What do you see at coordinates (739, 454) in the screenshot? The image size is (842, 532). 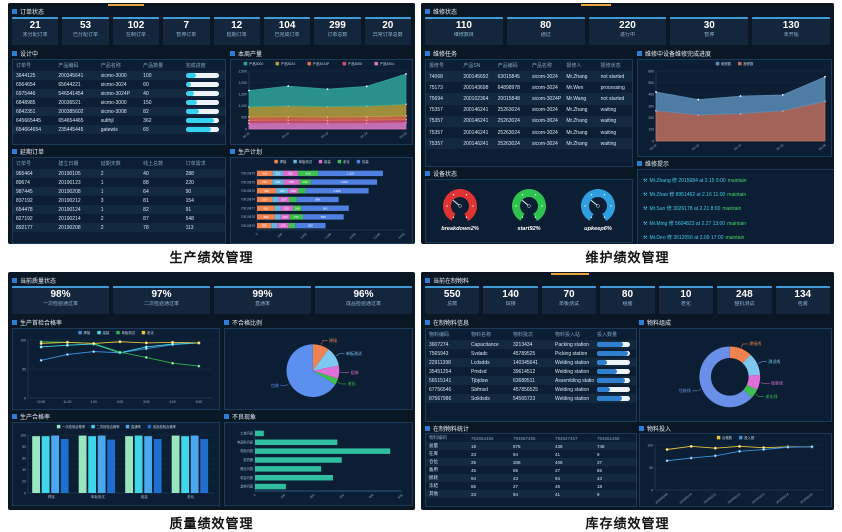 I see `line-series` at bounding box center [739, 454].